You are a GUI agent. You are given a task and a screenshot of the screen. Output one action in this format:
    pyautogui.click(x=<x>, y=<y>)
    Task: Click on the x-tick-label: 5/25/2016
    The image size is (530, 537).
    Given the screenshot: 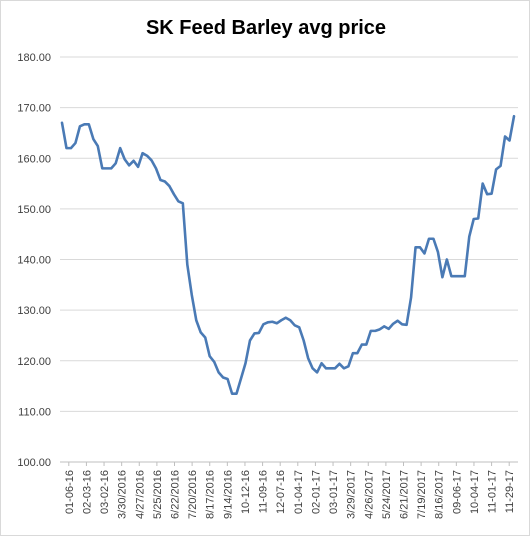 What is the action you would take?
    pyautogui.click(x=158, y=494)
    